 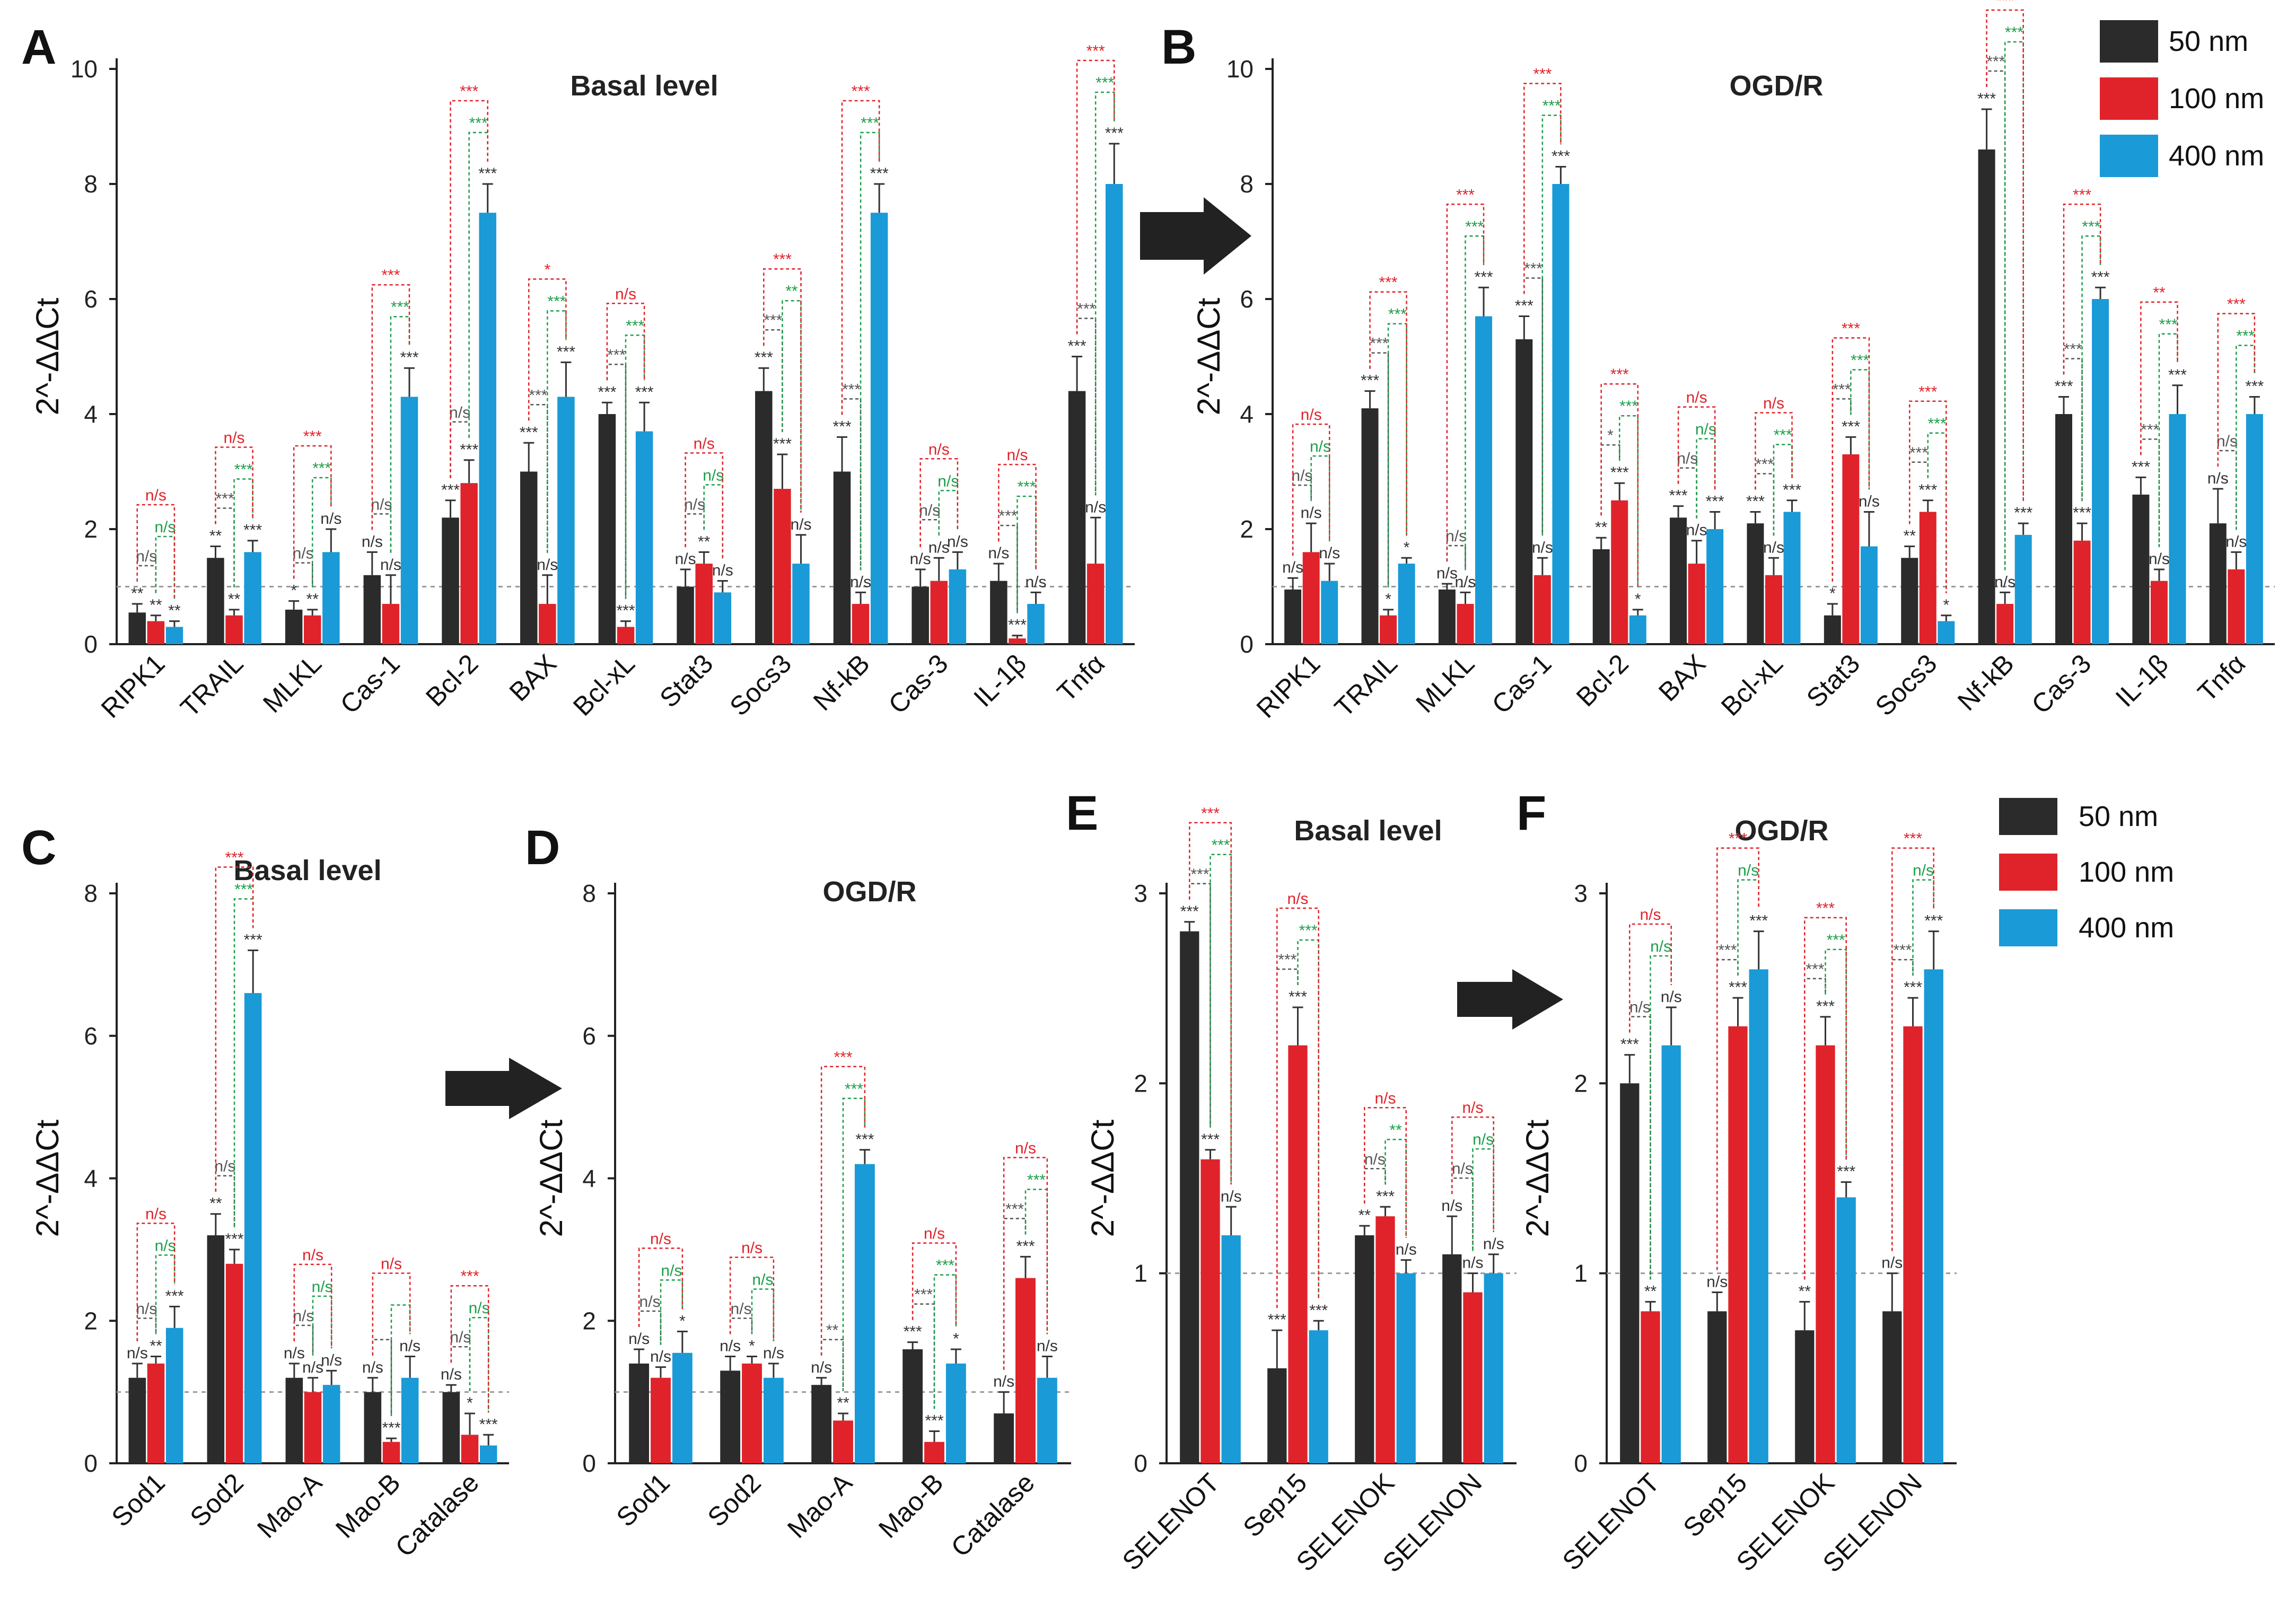 I want to click on panel-d-bracket-g, so click(x=671, y=1312).